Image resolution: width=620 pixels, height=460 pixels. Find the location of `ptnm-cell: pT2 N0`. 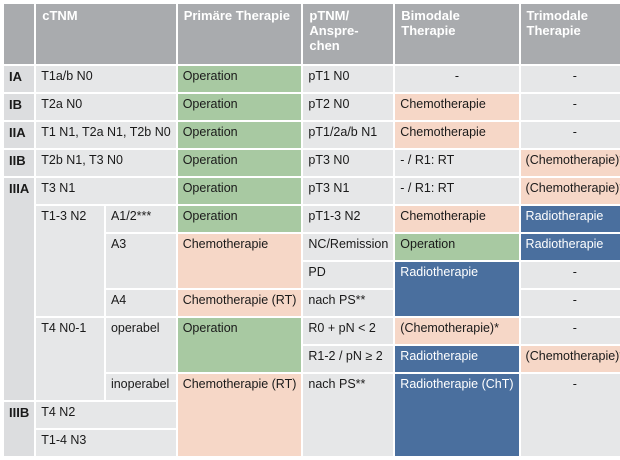

ptnm-cell: pT2 N0 is located at coordinates (348, 107).